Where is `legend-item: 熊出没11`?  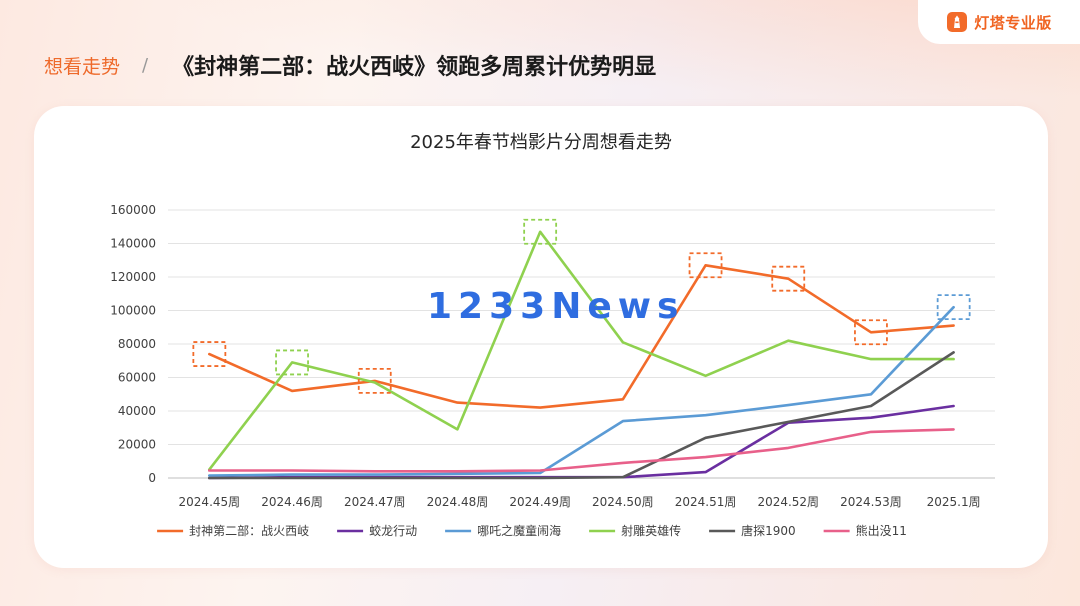 legend-item: 熊出没11 is located at coordinates (865, 530).